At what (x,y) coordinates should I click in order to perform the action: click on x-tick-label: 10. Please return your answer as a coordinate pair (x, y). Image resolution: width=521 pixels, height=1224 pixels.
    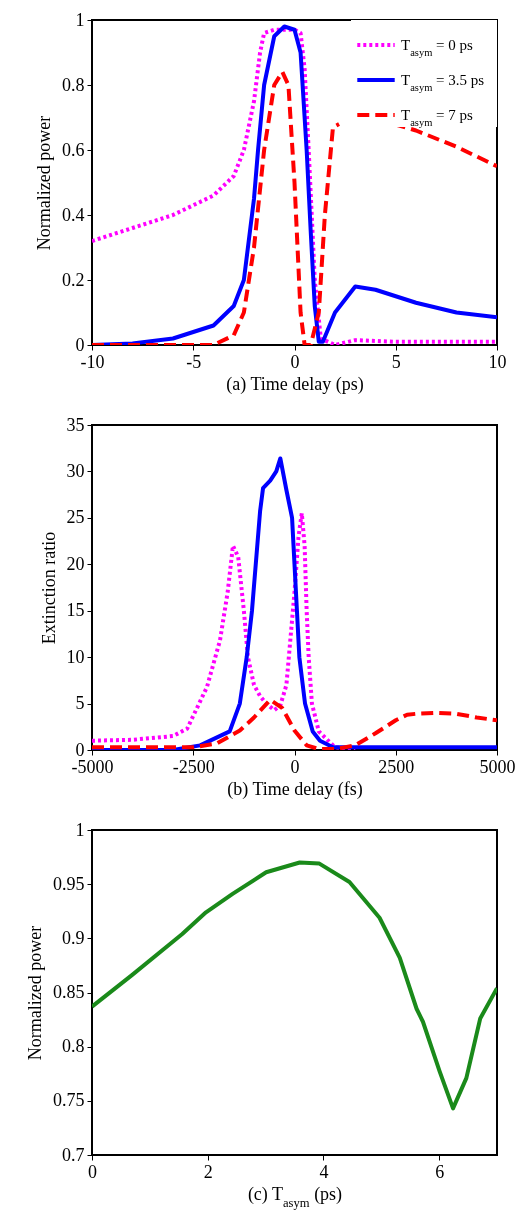
    Looking at the image, I should click on (497, 361).